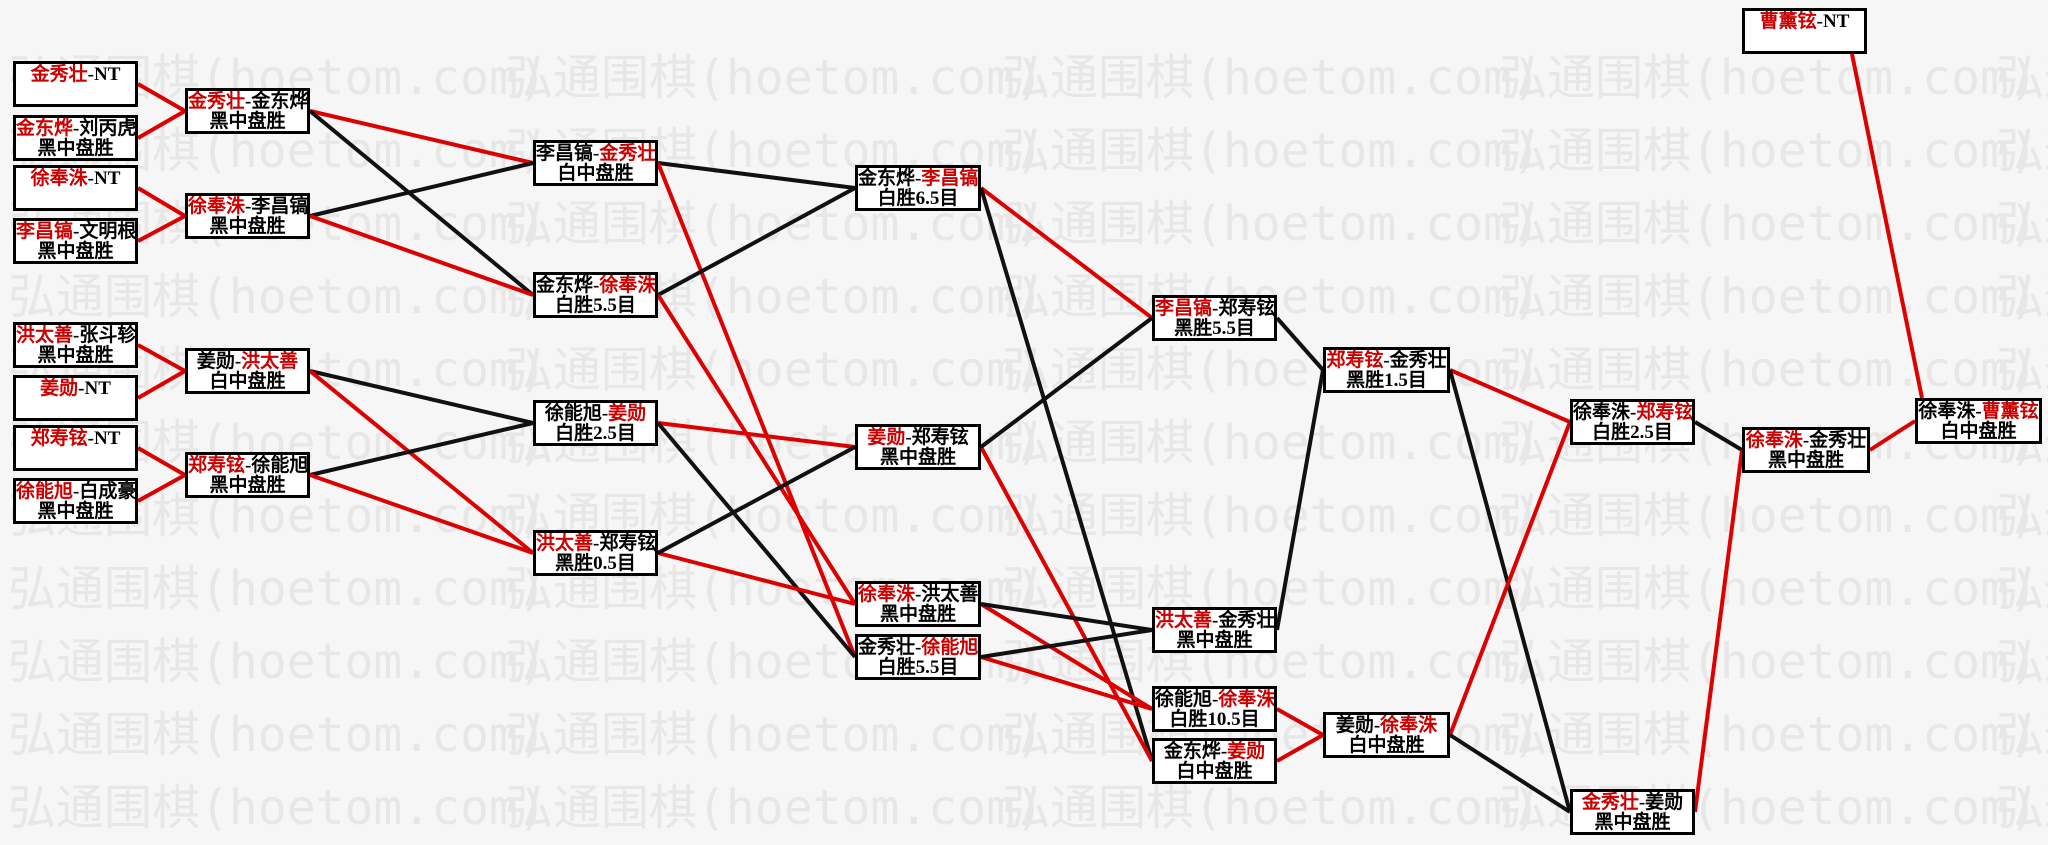 This screenshot has width=2048, height=845. I want to click on pairing-line: 姜勋-徐奉洙, so click(1386, 726).